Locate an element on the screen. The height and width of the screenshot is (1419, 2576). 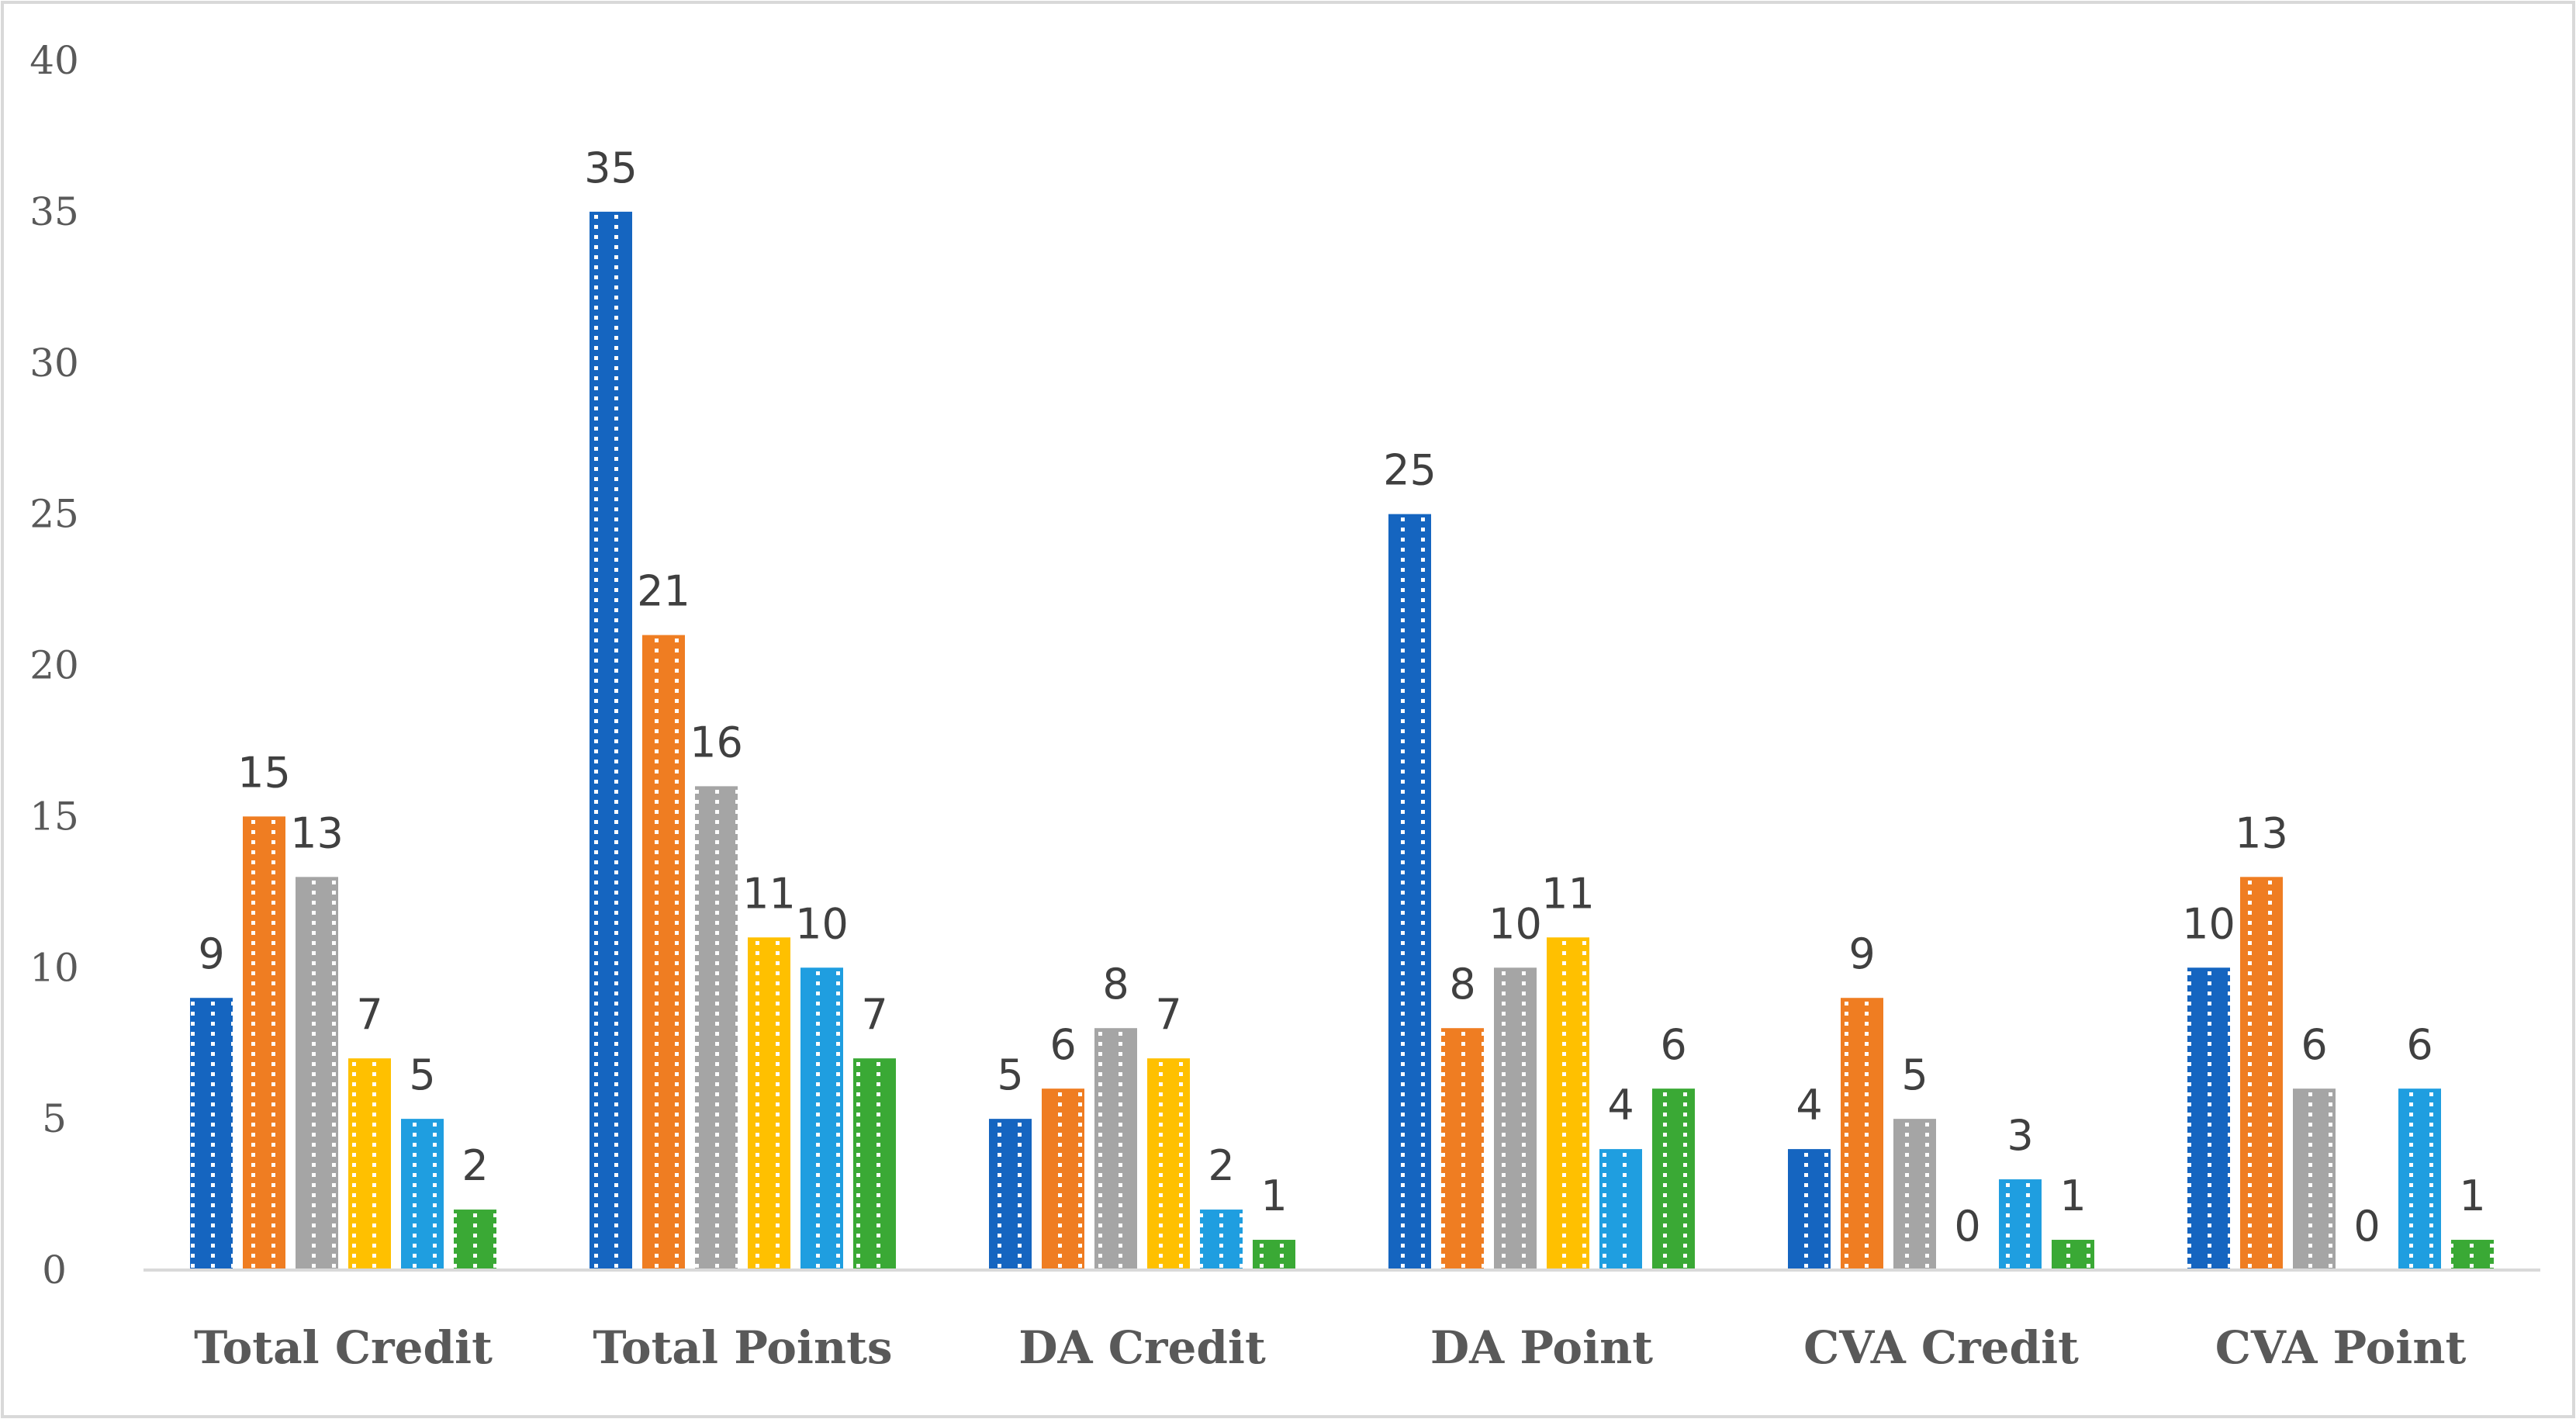
x-tick-label: DA Credit is located at coordinates (1142, 1348).